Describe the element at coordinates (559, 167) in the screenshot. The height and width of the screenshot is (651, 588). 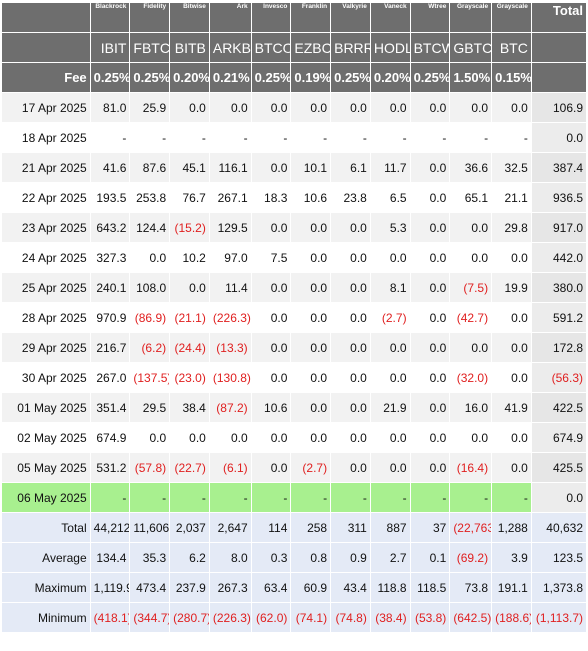
I see `row-total: 387.4` at that location.